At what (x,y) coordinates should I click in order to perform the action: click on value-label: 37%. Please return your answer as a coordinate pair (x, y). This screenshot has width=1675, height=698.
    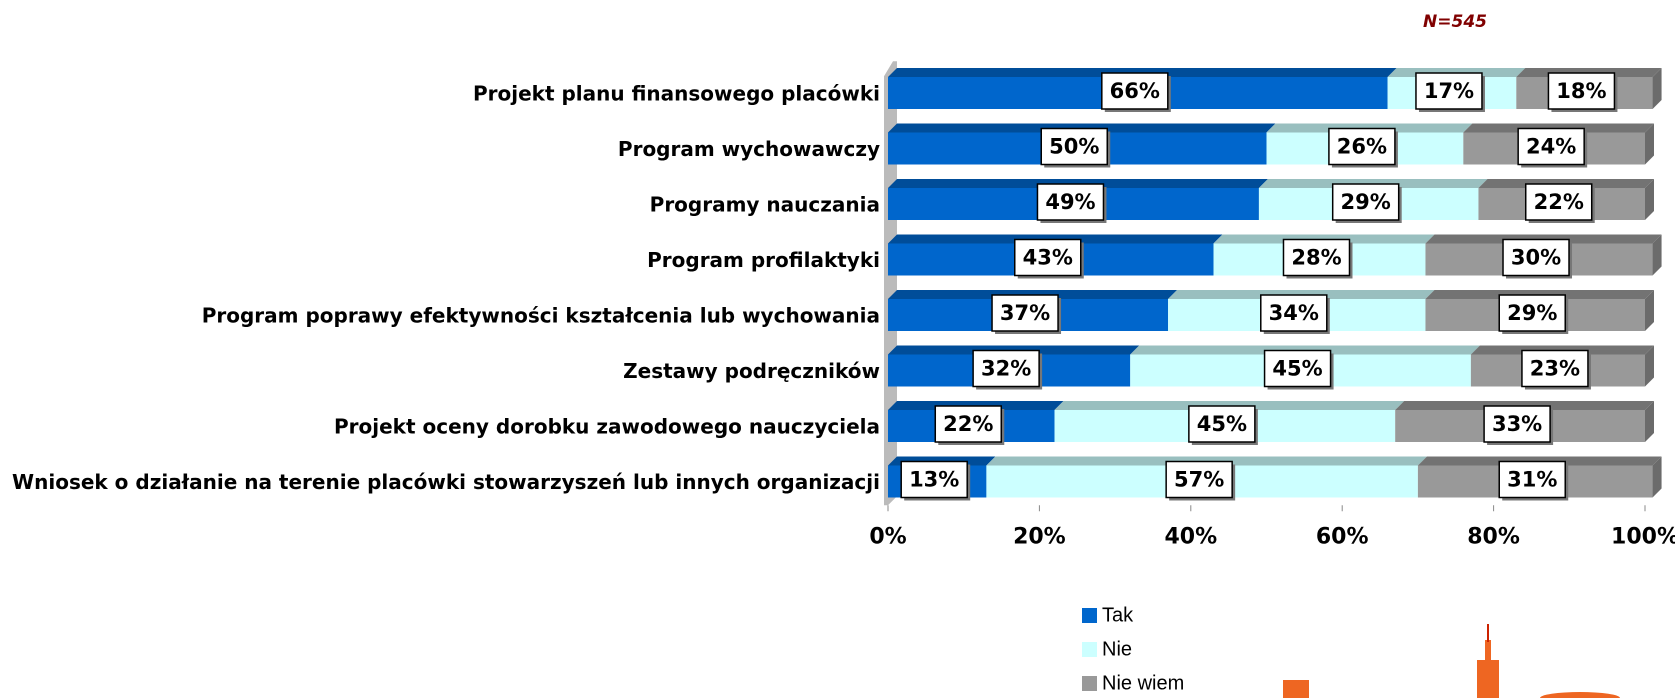
    Looking at the image, I should click on (1025, 313).